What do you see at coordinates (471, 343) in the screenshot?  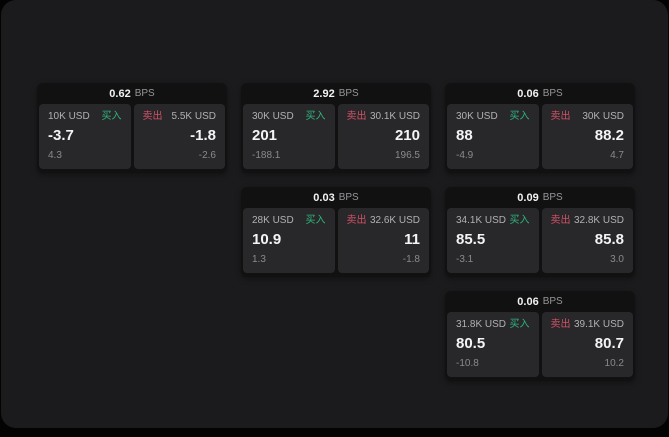 I see `buy-price: 80.5` at bounding box center [471, 343].